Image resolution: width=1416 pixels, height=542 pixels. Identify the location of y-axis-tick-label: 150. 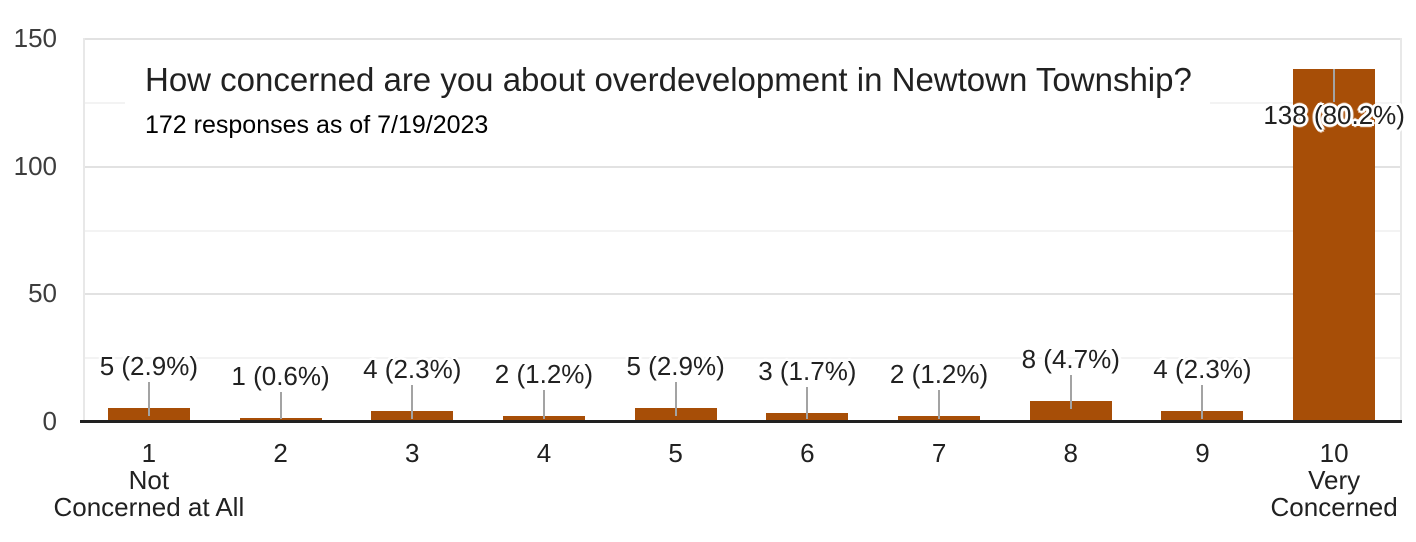
(35, 38).